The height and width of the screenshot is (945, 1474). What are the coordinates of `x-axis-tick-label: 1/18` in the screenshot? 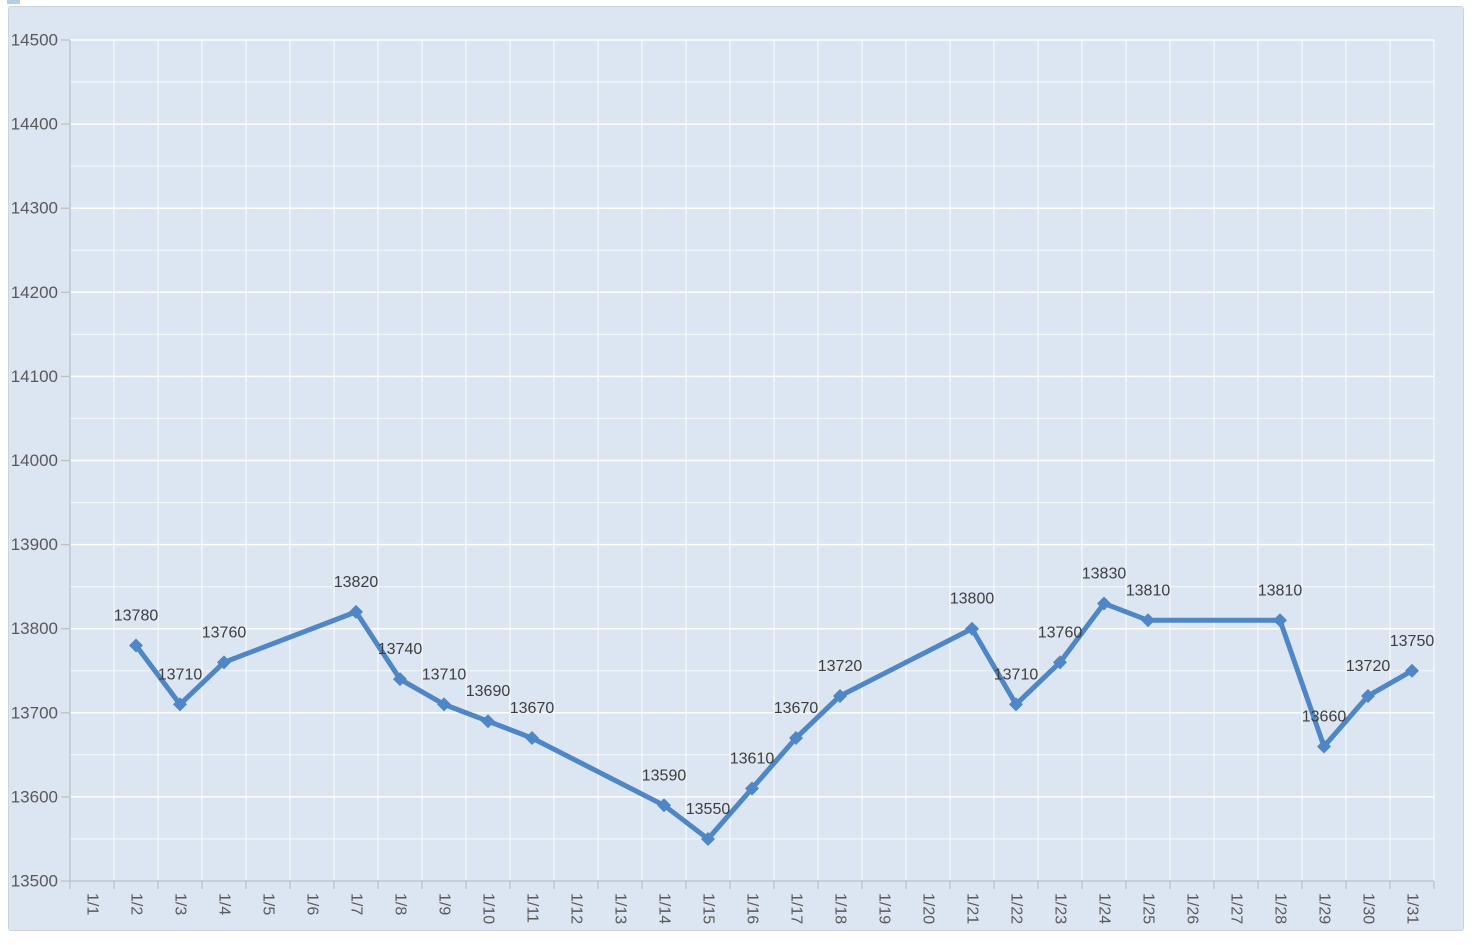 It's located at (840, 908).